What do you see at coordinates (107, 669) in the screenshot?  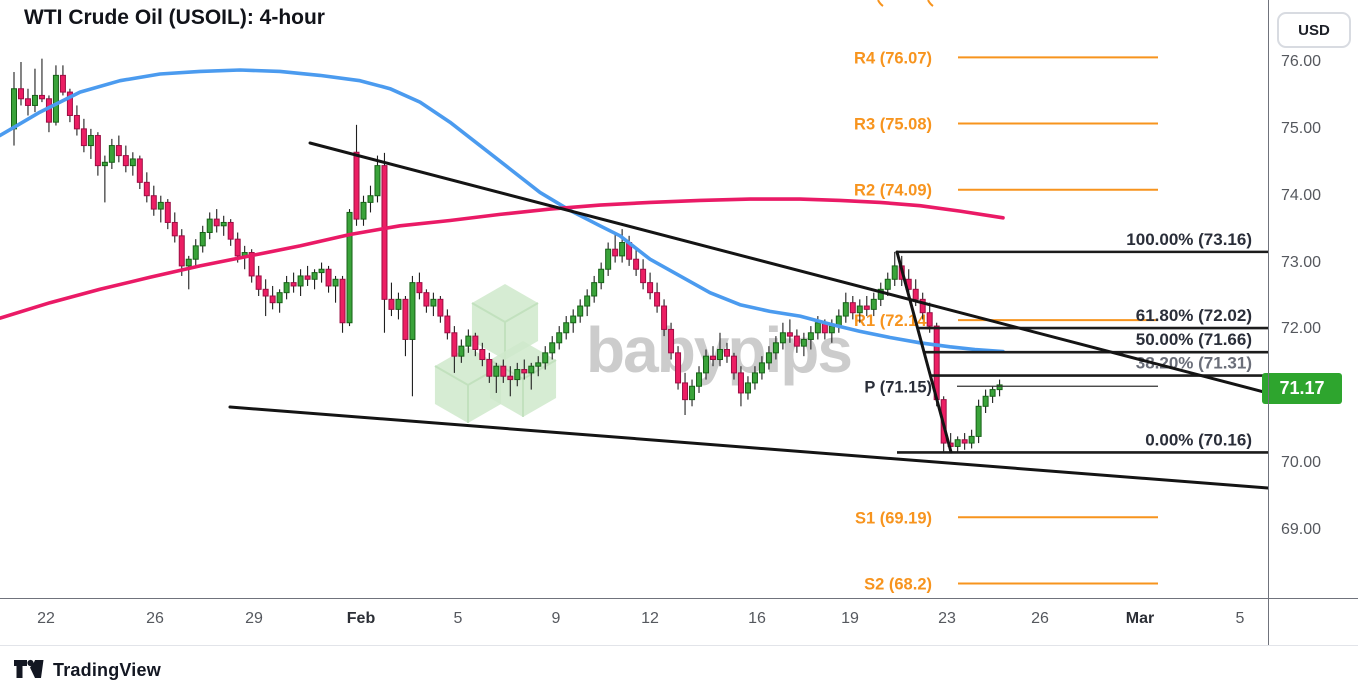 I see `tradingview-logo-text: TradingView` at bounding box center [107, 669].